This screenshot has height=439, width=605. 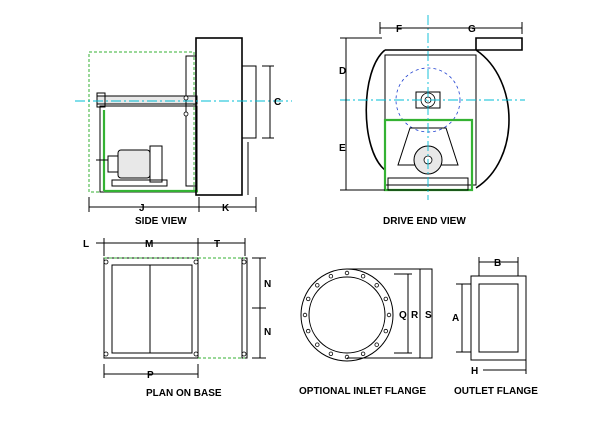 What do you see at coordinates (161, 221) in the screenshot?
I see `side-view-title: SIDE VIEW` at bounding box center [161, 221].